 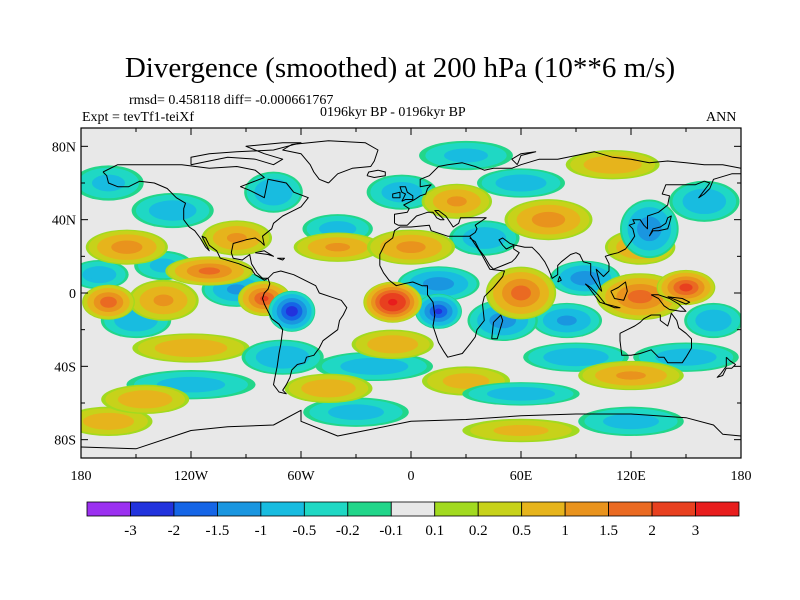 I want to click on colorbar-label: -1, so click(x=261, y=531).